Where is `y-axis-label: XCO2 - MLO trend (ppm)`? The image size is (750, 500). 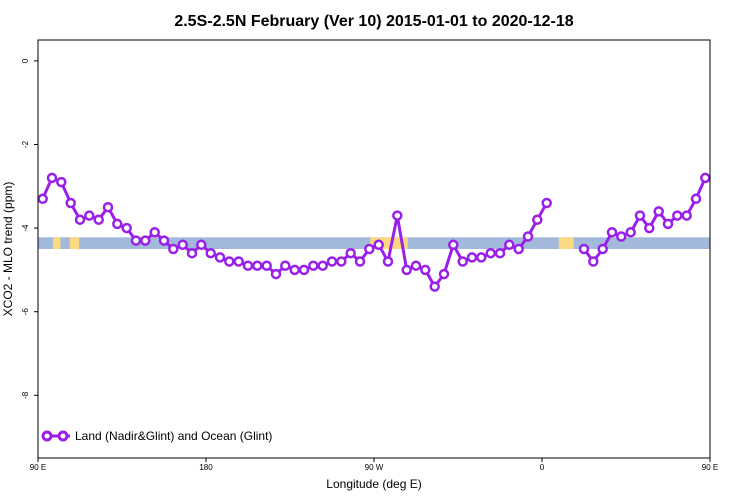
y-axis-label: XCO2 - MLO trend (ppm) is located at coordinates (8, 249).